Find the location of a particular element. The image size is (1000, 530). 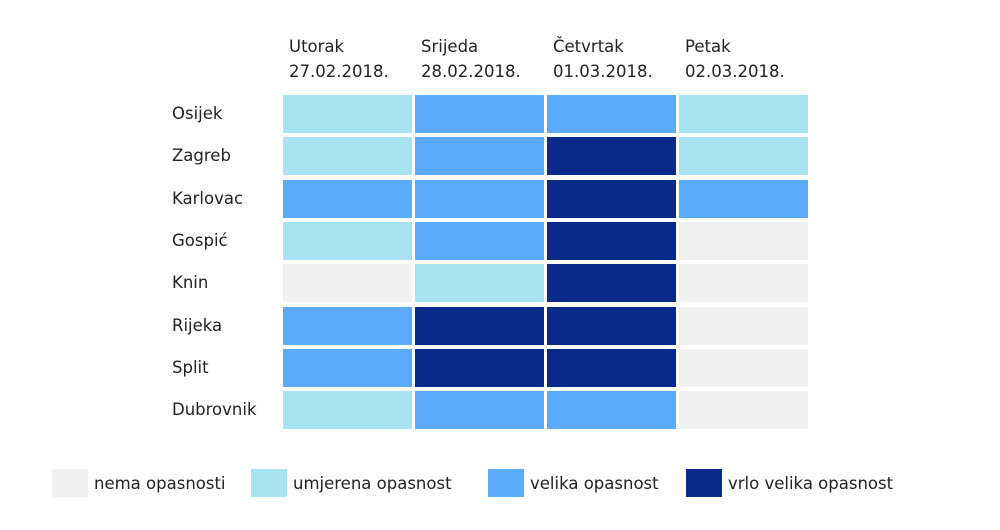

row-label: Osijek is located at coordinates (197, 113).